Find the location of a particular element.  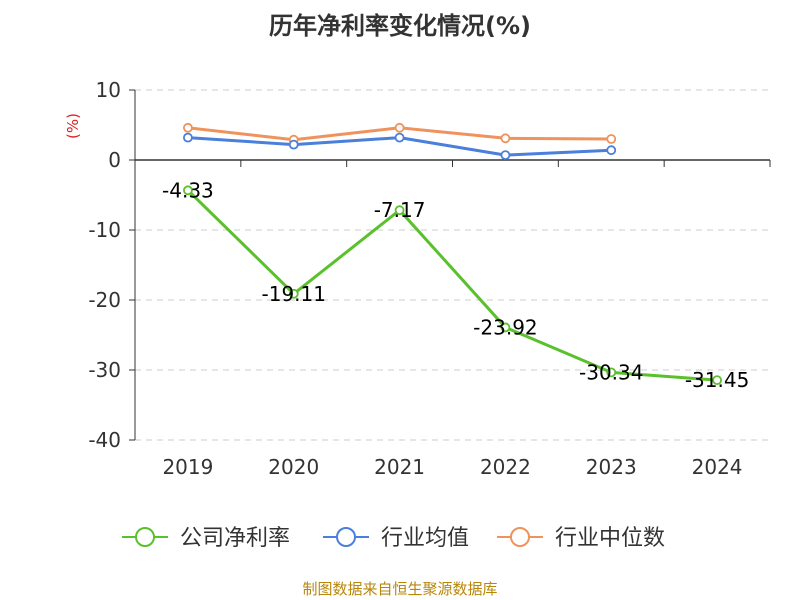

y-tick-label: -20 is located at coordinates (104, 300).